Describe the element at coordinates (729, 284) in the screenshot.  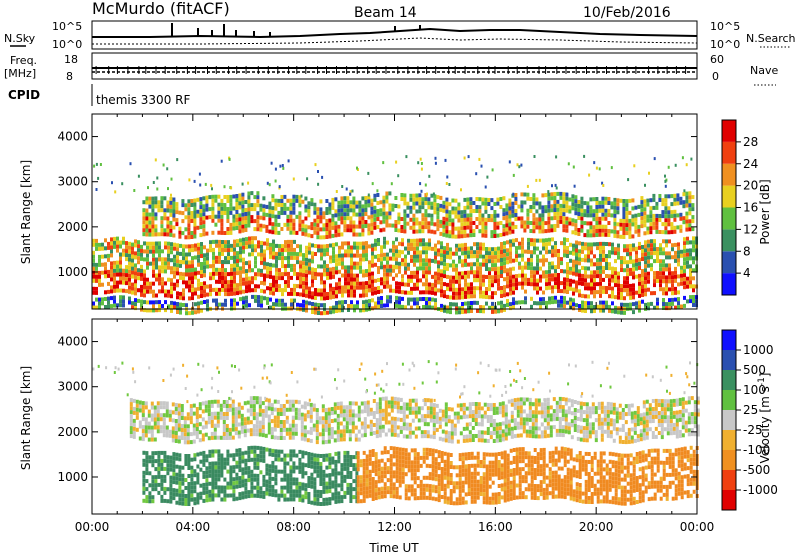
I see `colorbar-swatch` at that location.